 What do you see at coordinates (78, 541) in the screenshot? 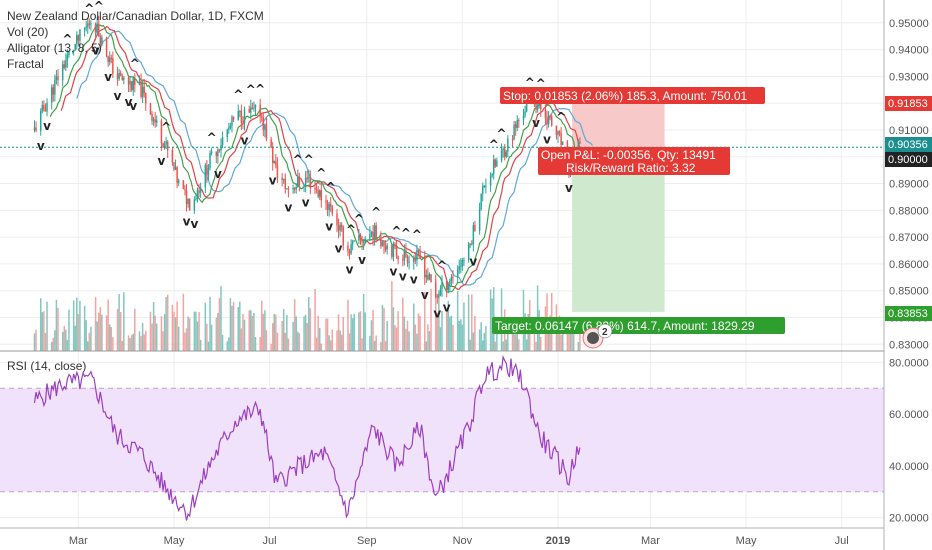
I see `time-tick-label: Mar` at bounding box center [78, 541].